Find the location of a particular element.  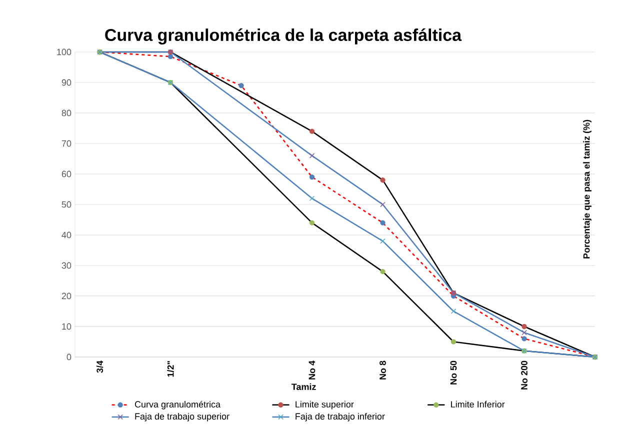

x-tick-label: No 4 is located at coordinates (312, 370).